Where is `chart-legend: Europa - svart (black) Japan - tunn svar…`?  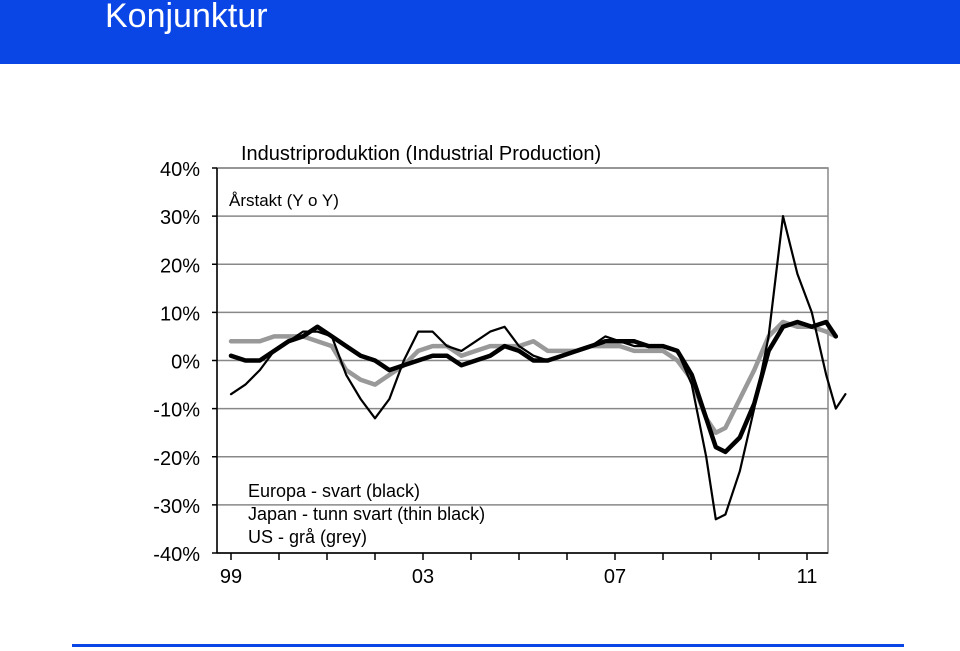 chart-legend: Europa - svart (black) Japan - tunn svar… is located at coordinates (366, 514).